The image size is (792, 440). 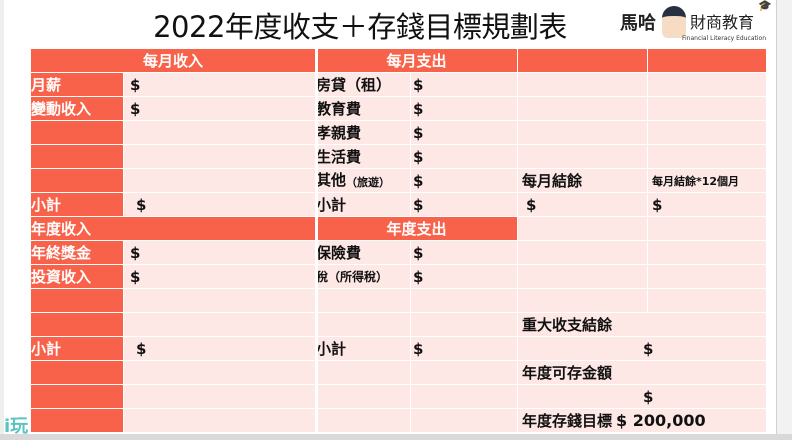 What do you see at coordinates (661, 420) in the screenshot?
I see `annual-goal-value: $ 200,000` at bounding box center [661, 420].